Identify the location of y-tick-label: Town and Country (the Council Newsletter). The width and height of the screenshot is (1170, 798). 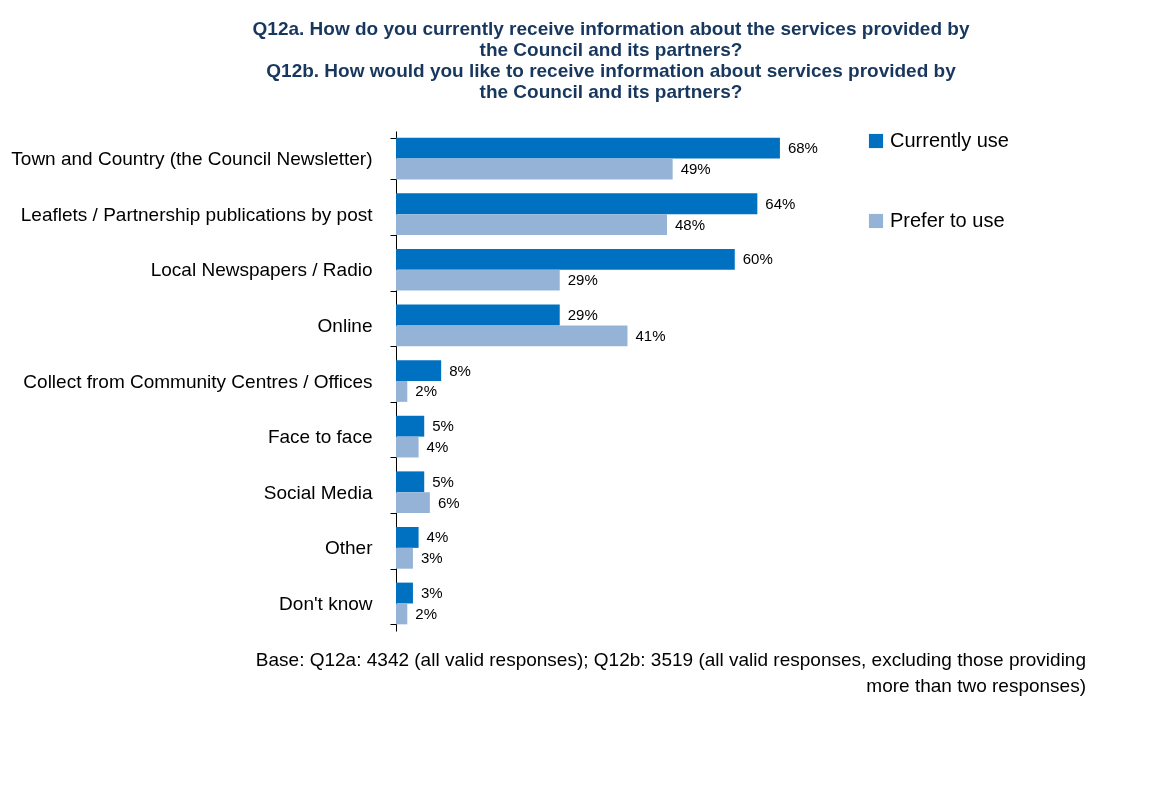
(192, 159).